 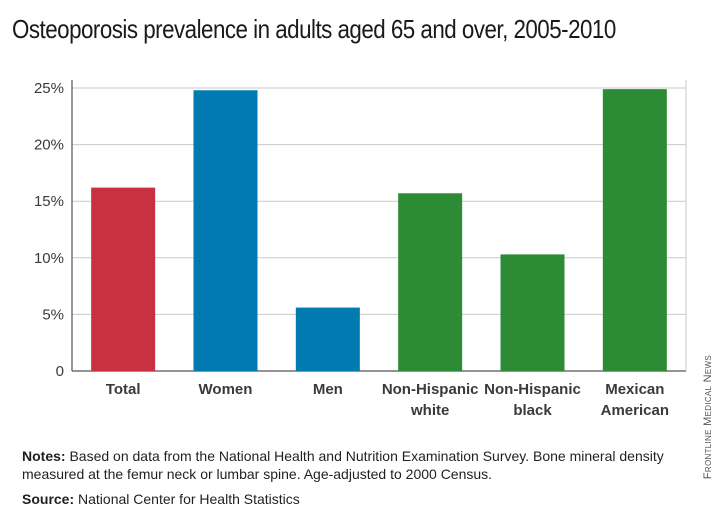 I want to click on source-text: National Center for Health Statistics, so click(x=187, y=499).